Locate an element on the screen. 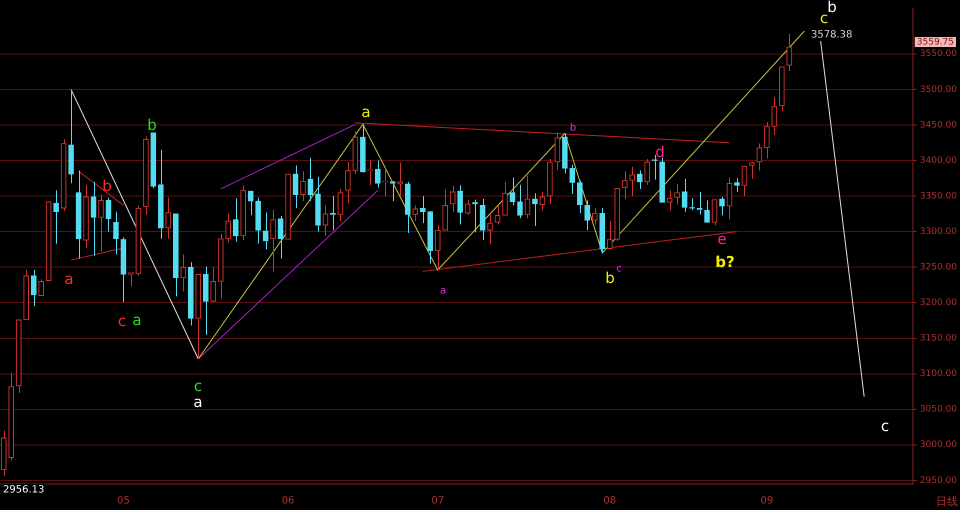 The image size is (960, 510). x-tick-label: 08 is located at coordinates (609, 501).